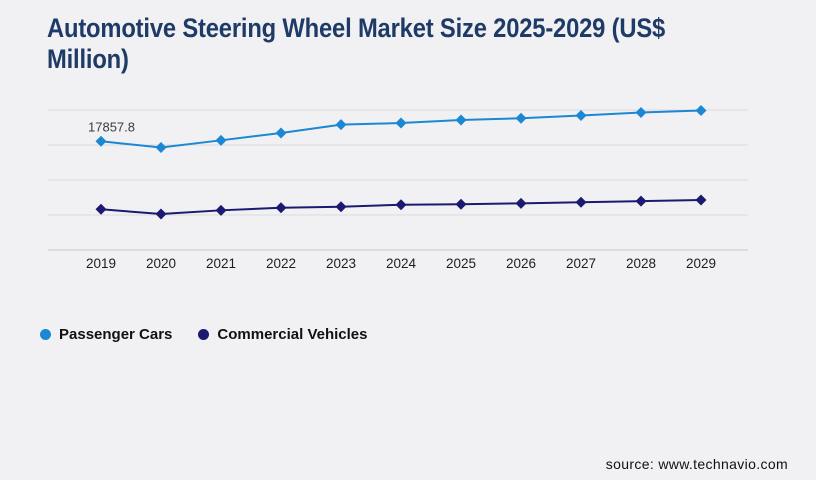  What do you see at coordinates (111, 126) in the screenshot?
I see `data-point-label: 17857.8` at bounding box center [111, 126].